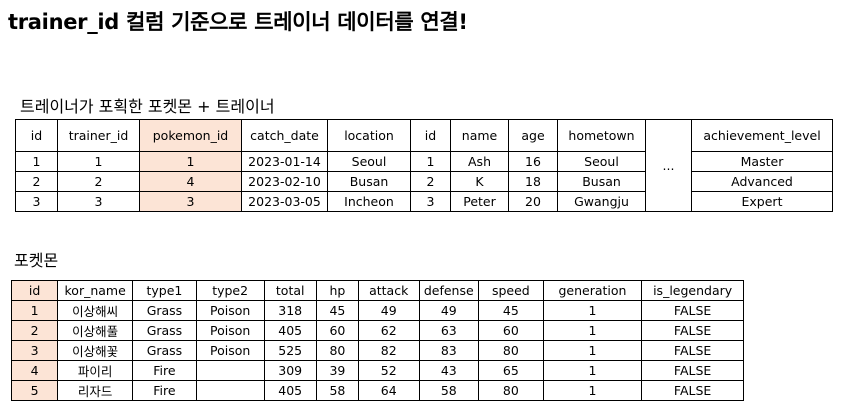  I want to click on cell: 309, so click(290, 370).